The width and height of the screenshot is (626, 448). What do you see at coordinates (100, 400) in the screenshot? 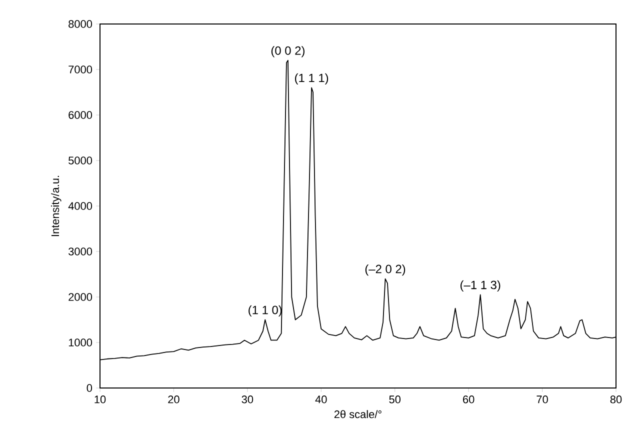
I see `x-tick-label: 10` at bounding box center [100, 400].